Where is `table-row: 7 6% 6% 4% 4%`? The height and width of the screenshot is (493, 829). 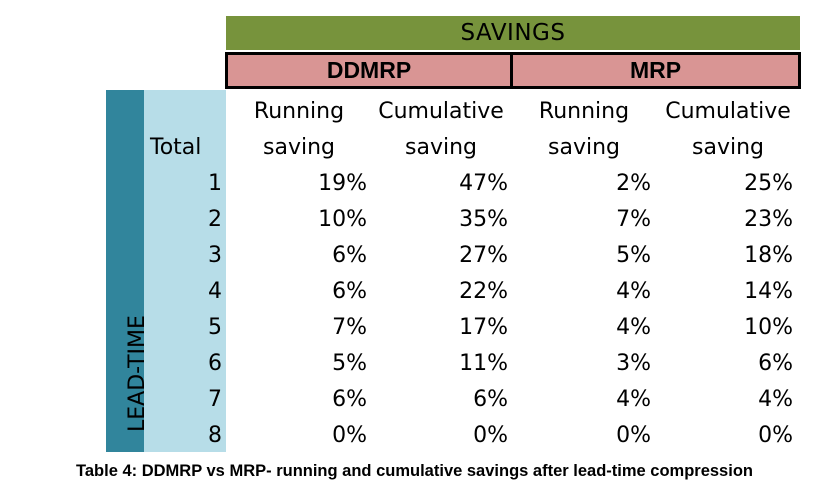
table-row: 7 6% 6% 4% 4% is located at coordinates (472, 400).